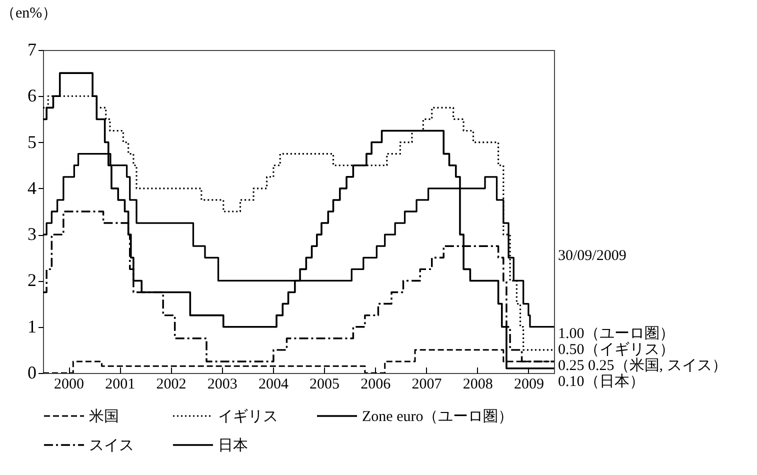  Describe the element at coordinates (171, 384) in the screenshot. I see `x-tick-label: 2002` at that location.